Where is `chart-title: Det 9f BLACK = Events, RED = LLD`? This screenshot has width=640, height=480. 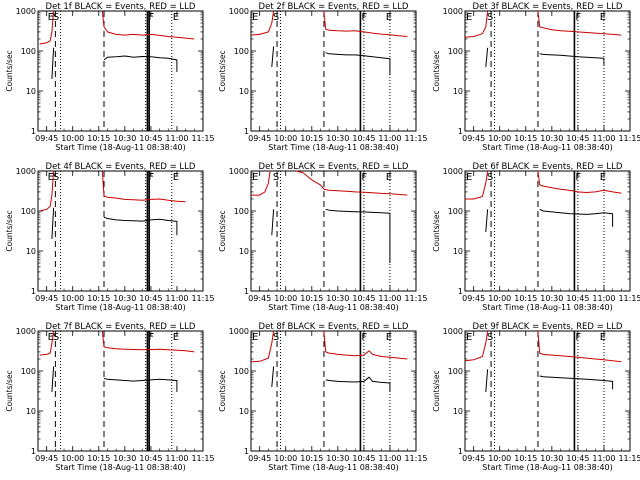 chart-title: Det 9f BLACK = Events, RED = LLD is located at coordinates (548, 327).